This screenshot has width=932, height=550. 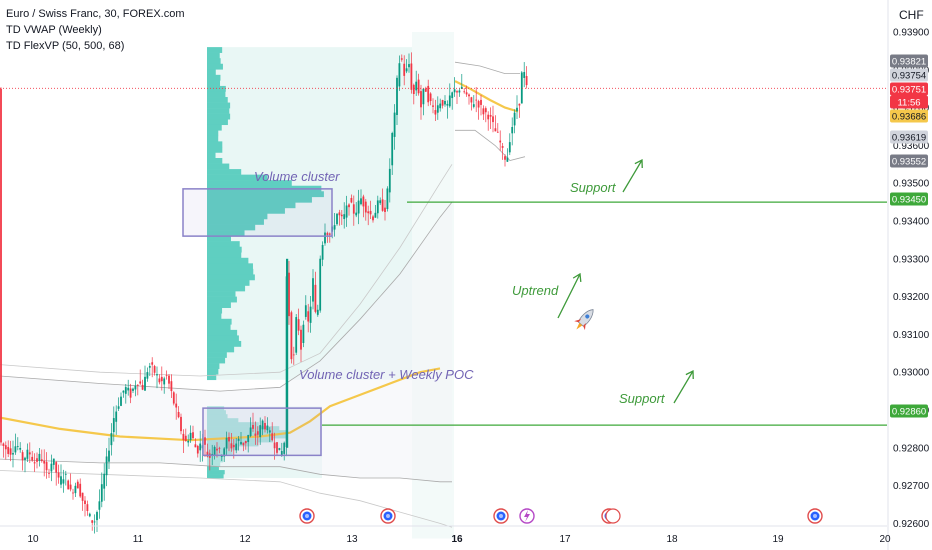 I want to click on profile-2-bar, so click(x=216, y=472).